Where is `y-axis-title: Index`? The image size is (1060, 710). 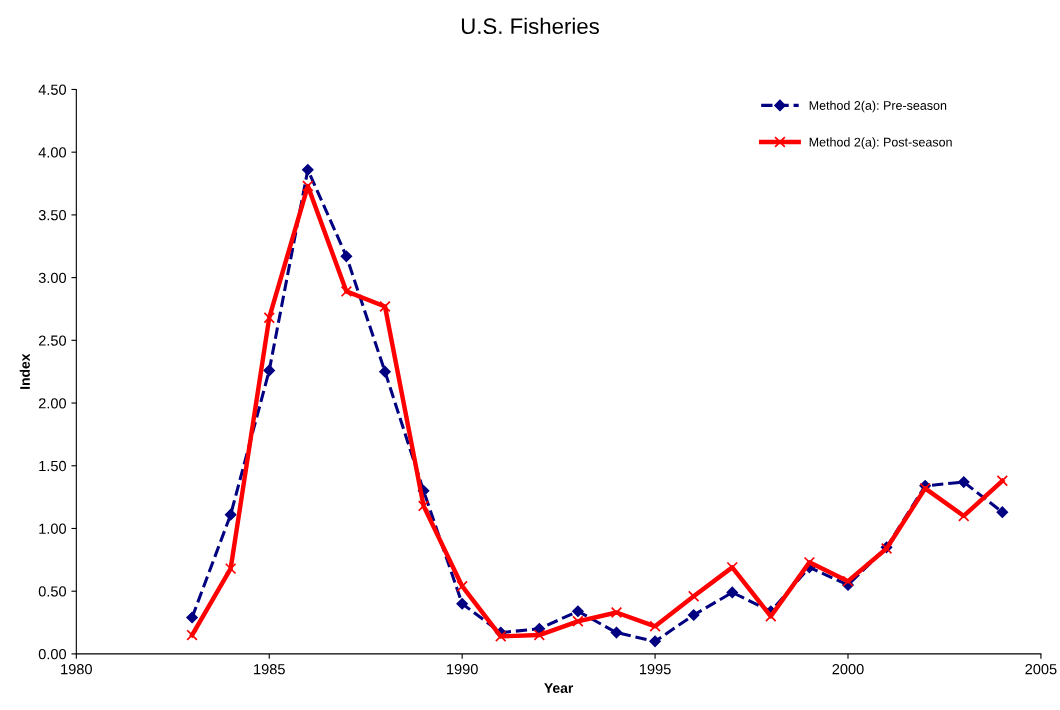 y-axis-title: Index is located at coordinates (24, 371).